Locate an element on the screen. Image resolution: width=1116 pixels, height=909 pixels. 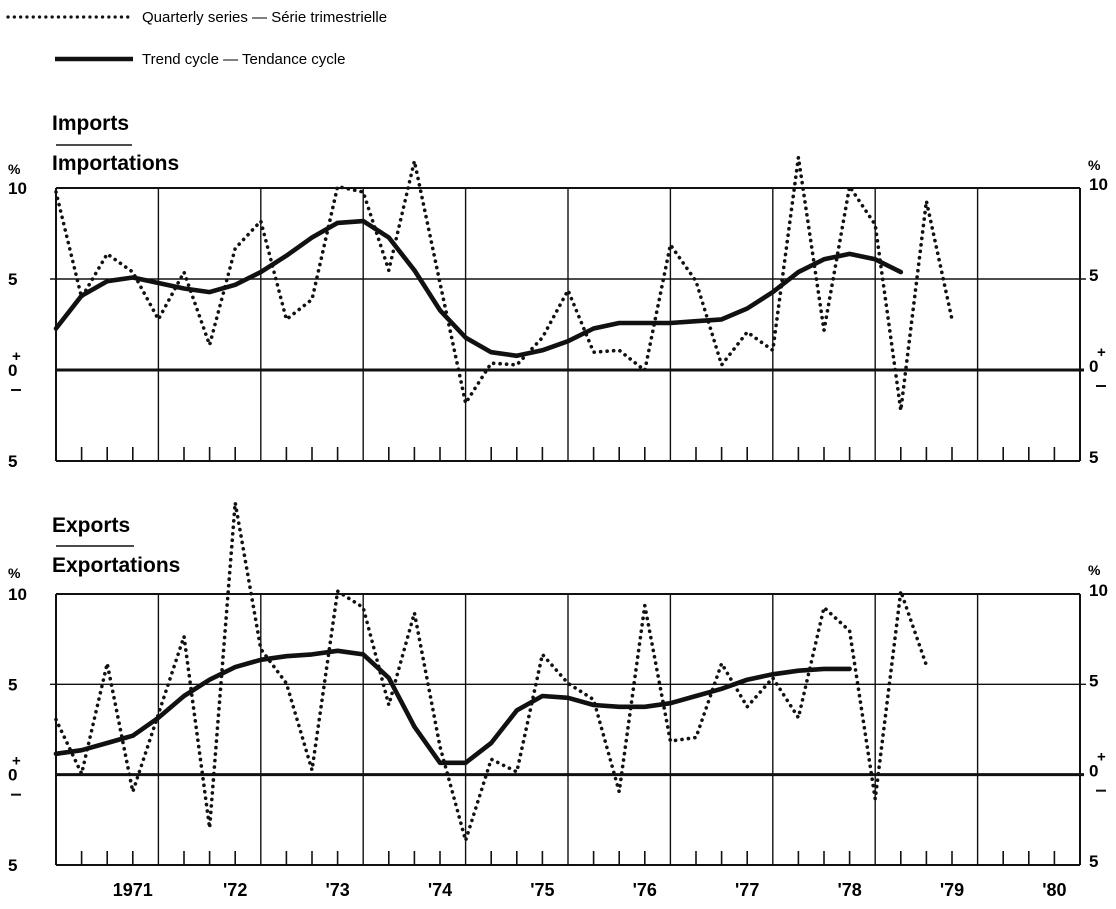
exports-y-tick-right: 0 is located at coordinates (1093, 771).